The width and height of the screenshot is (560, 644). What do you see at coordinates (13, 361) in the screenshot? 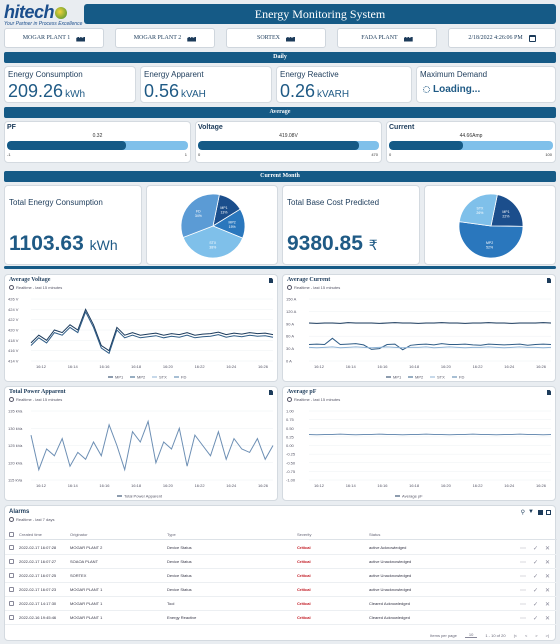
I see `y-tick-label: 414 V` at bounding box center [13, 361].